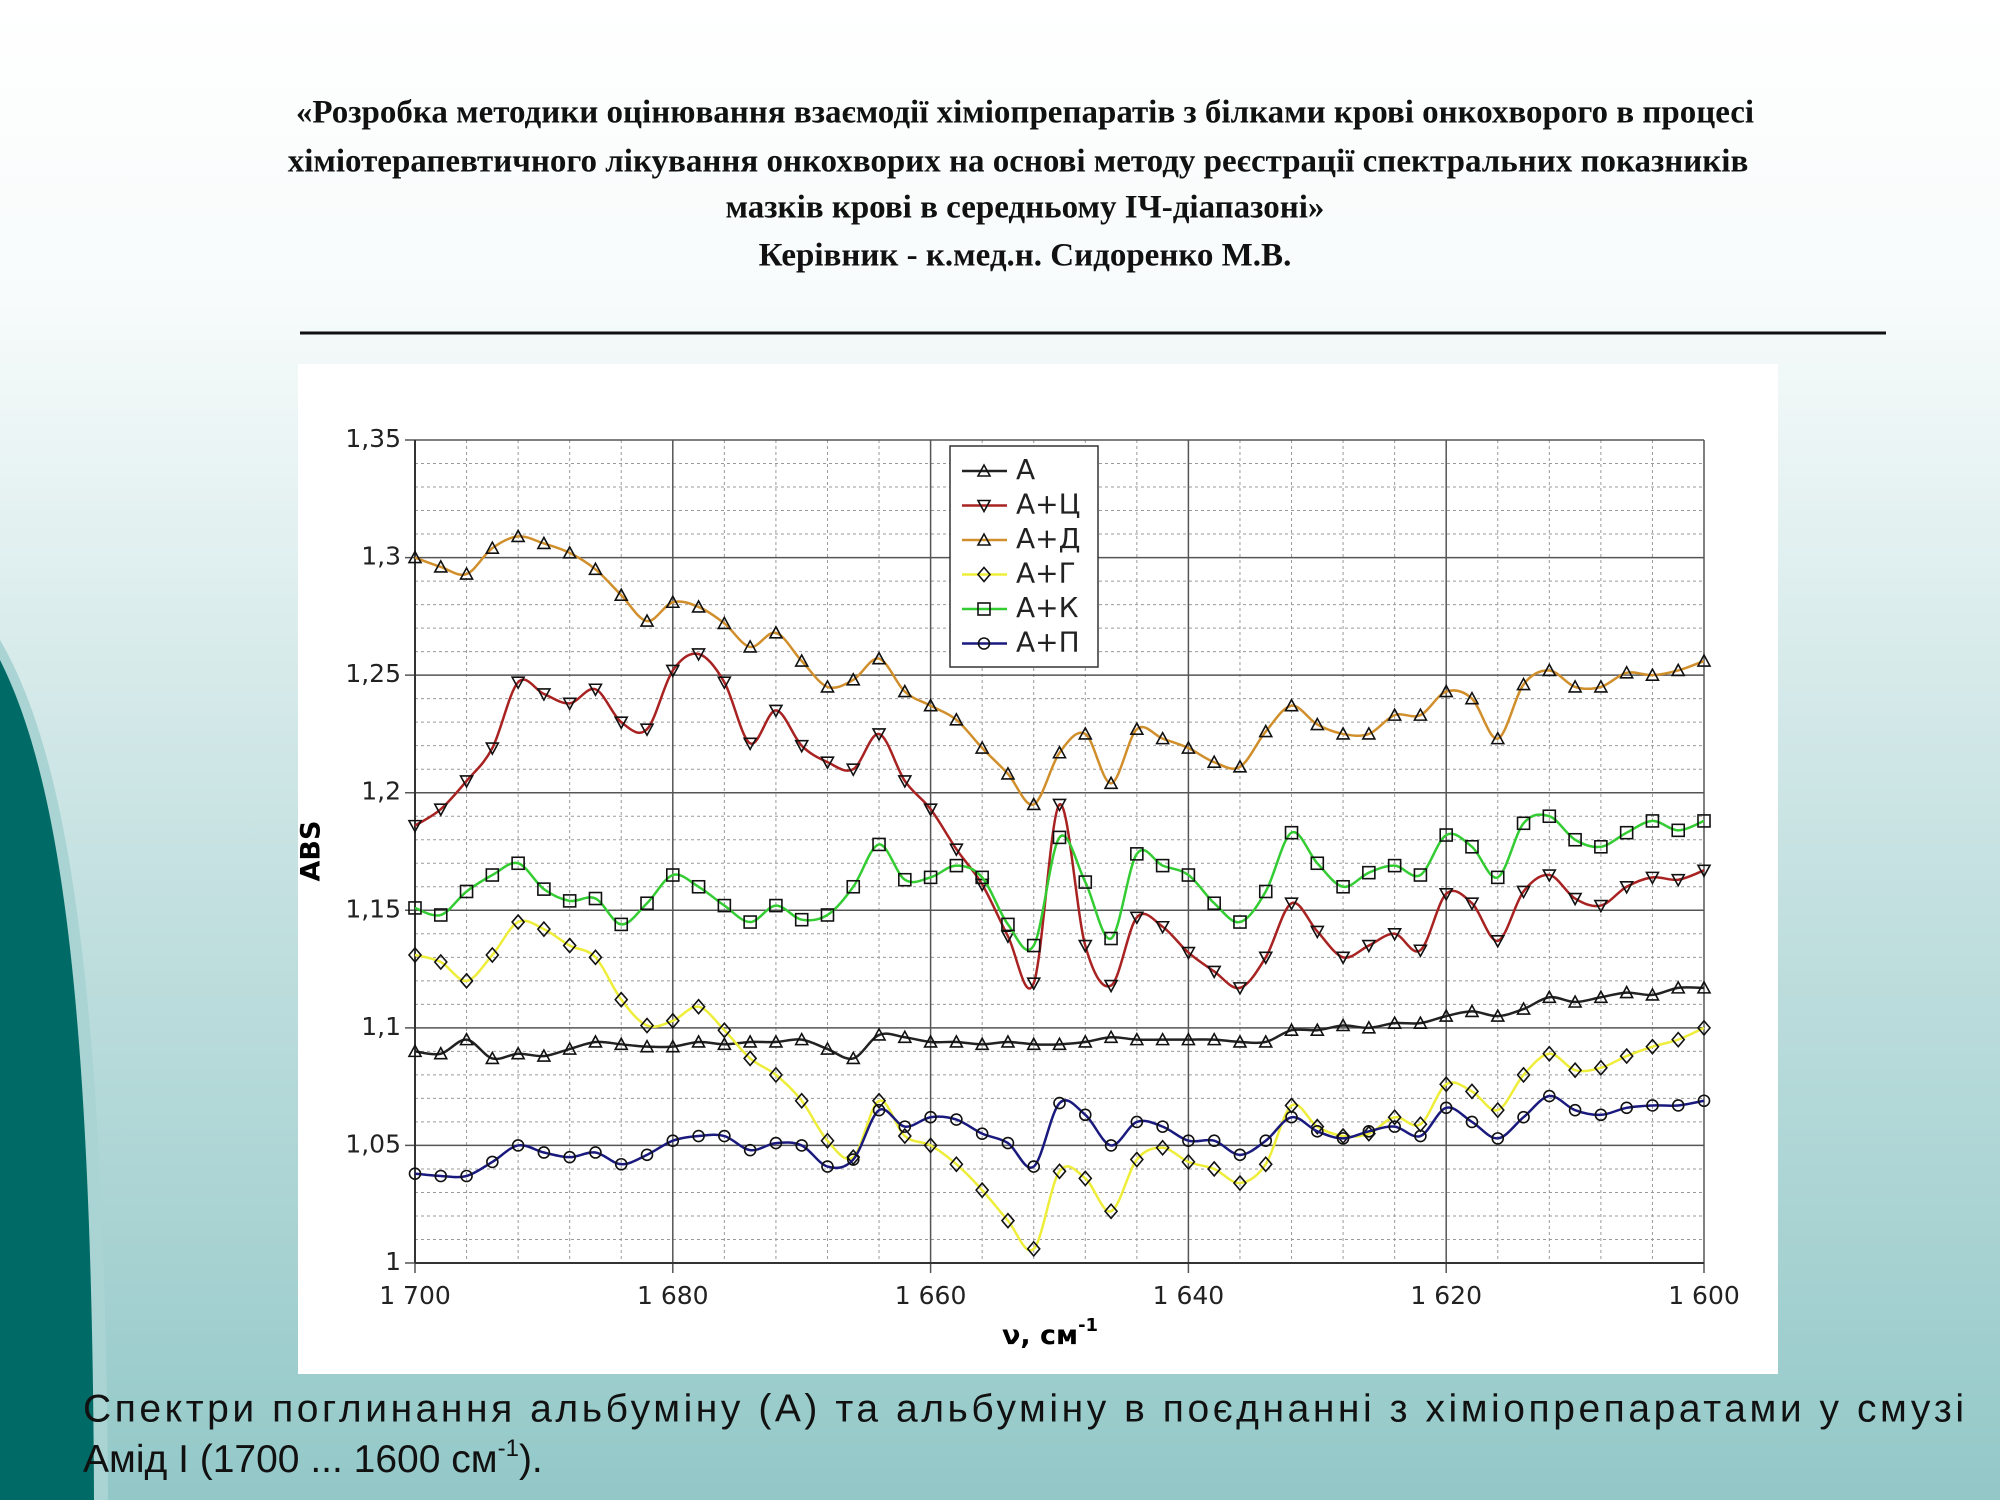  Describe the element at coordinates (373, 908) in the screenshot. I see `y-tick-label: 1,15` at that location.